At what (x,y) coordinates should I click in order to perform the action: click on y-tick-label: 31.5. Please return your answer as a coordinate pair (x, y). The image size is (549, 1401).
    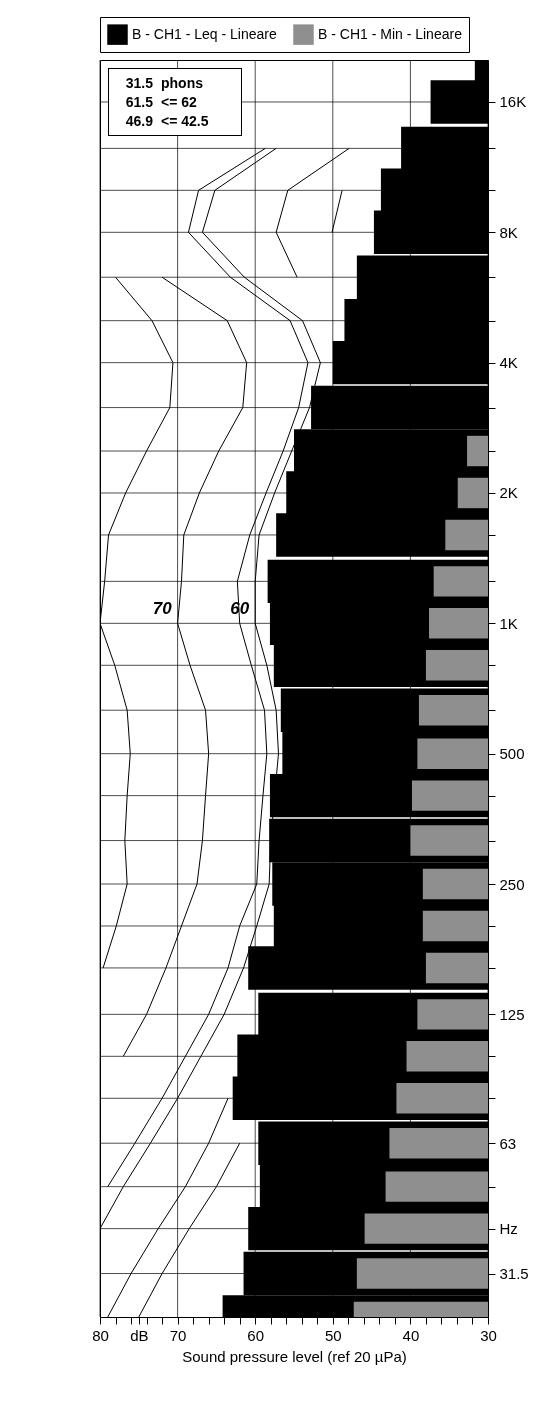
    Looking at the image, I should click on (514, 1274).